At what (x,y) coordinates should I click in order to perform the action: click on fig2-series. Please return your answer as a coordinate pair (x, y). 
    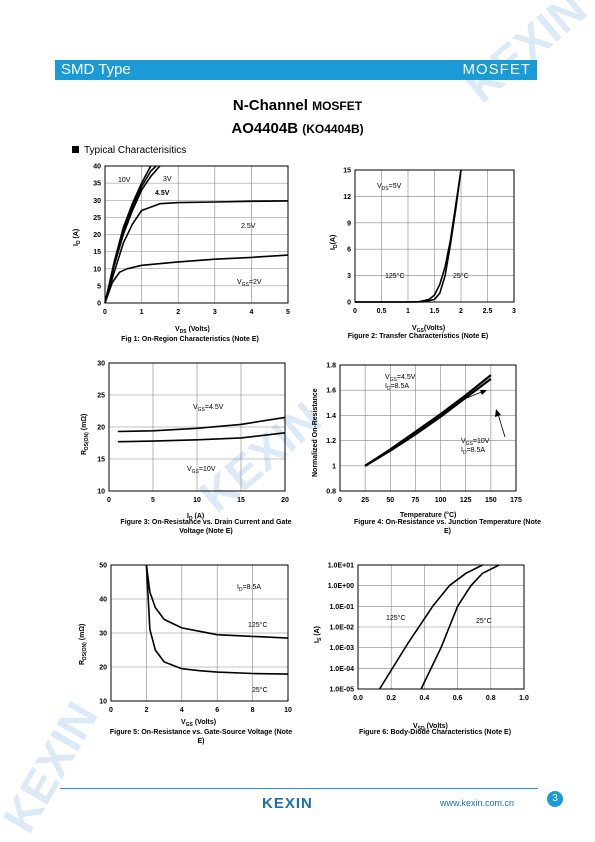
    Looking at the image, I should click on (408, 236).